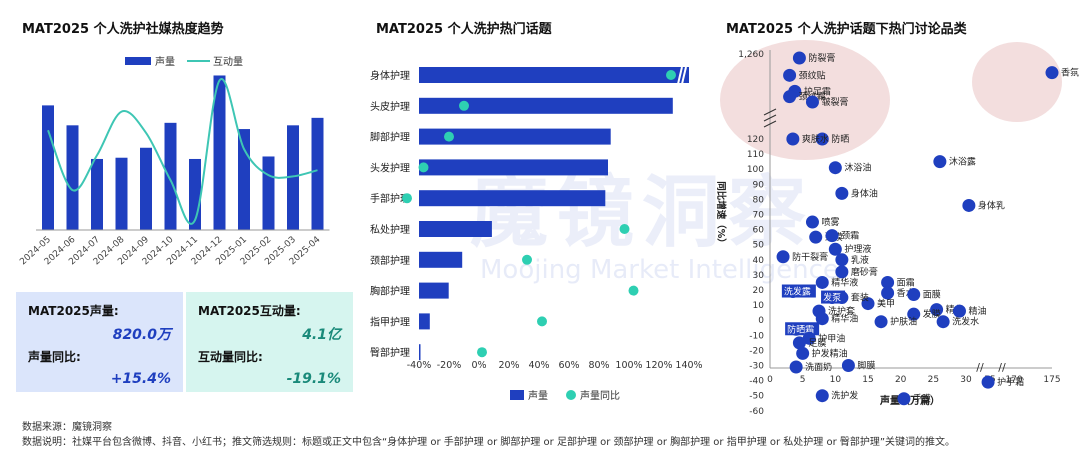  Describe the element at coordinates (419, 365) in the screenshot. I see `topic-x-tick: -40%` at that location.